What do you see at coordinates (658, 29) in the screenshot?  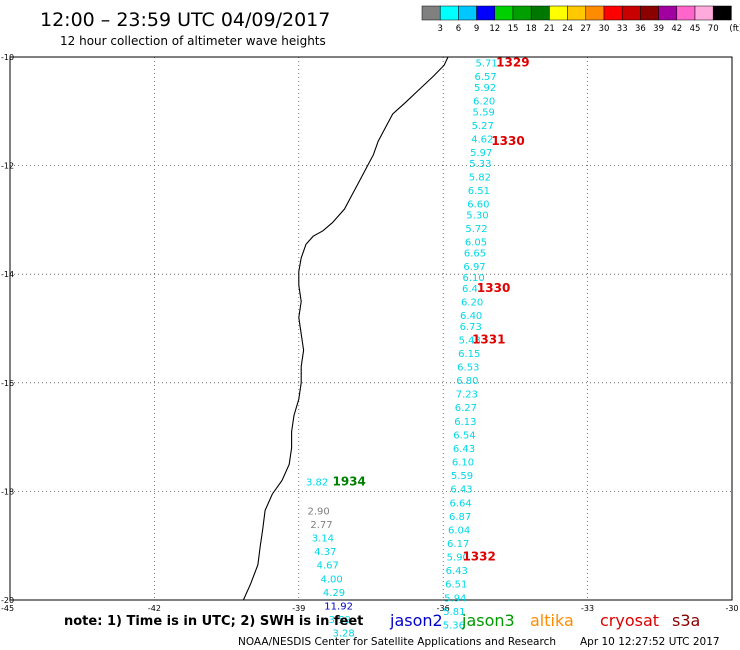 I see `colorbar-label: 39` at bounding box center [658, 29].